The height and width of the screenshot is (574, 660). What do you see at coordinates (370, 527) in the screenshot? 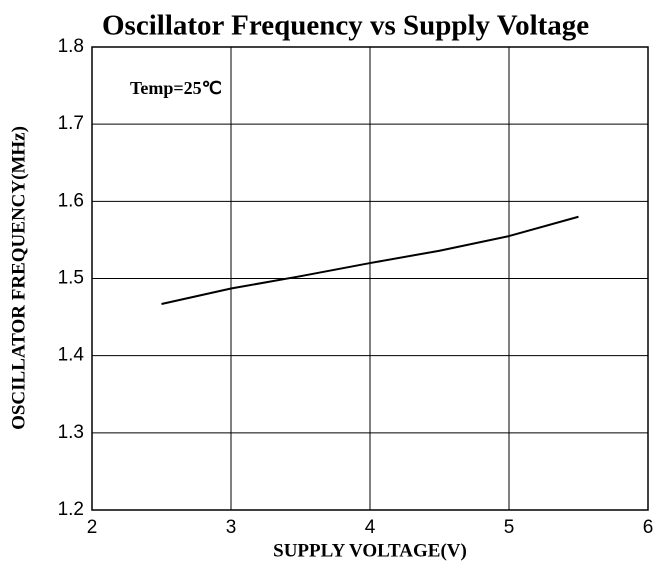
I see `x-tick-label: 4` at bounding box center [370, 527].